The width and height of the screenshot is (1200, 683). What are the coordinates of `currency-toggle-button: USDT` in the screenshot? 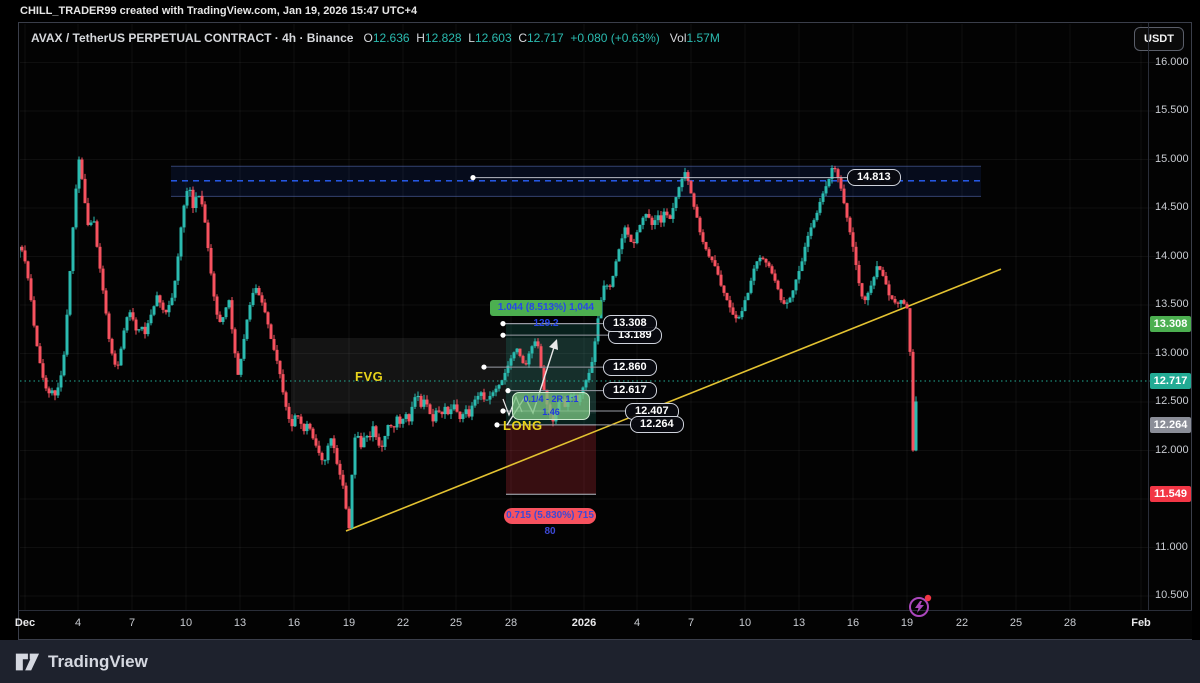 It's located at (1159, 39).